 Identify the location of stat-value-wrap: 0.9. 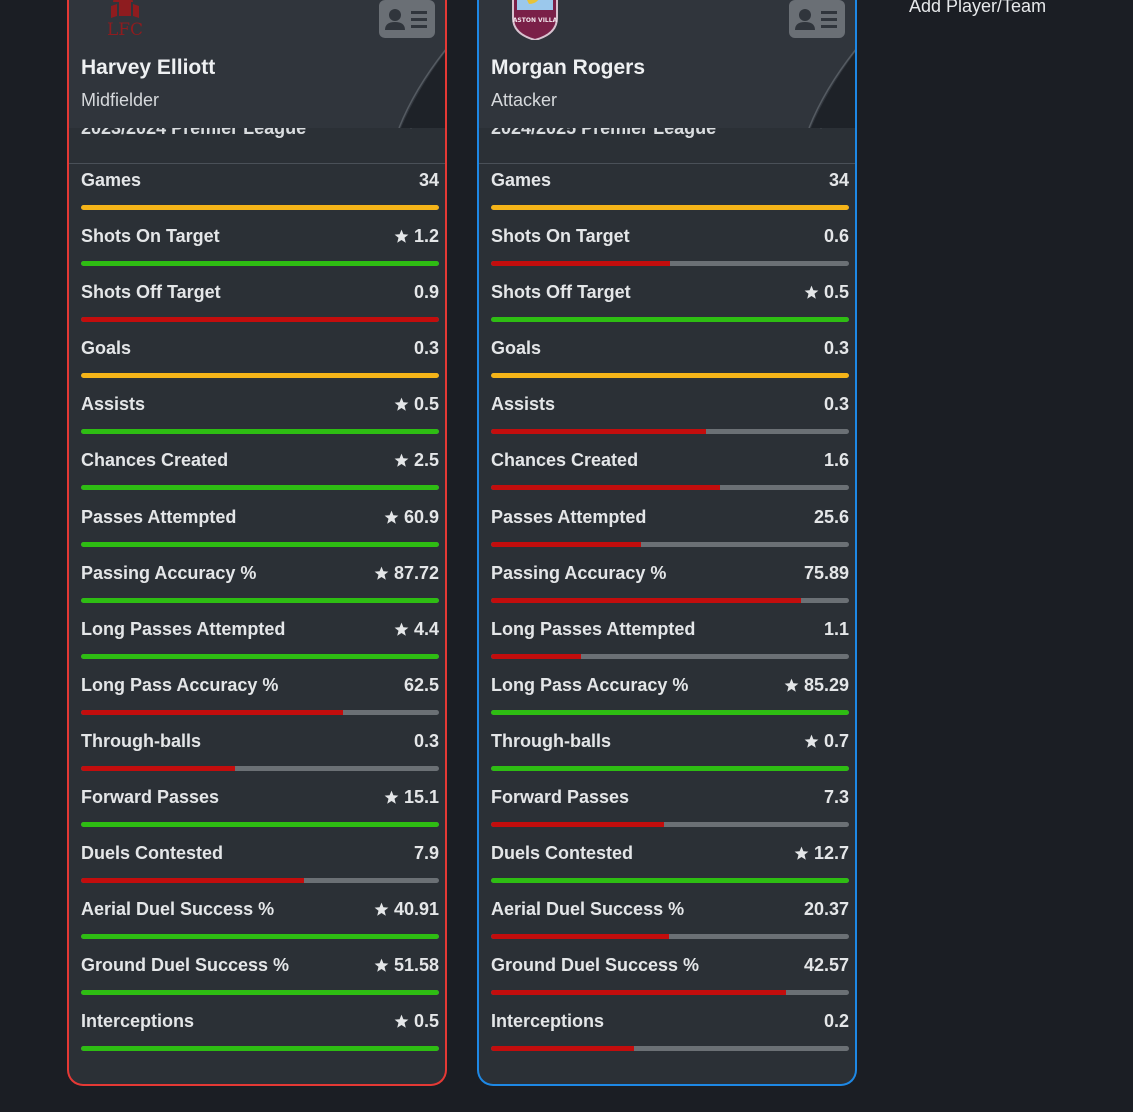
(426, 292).